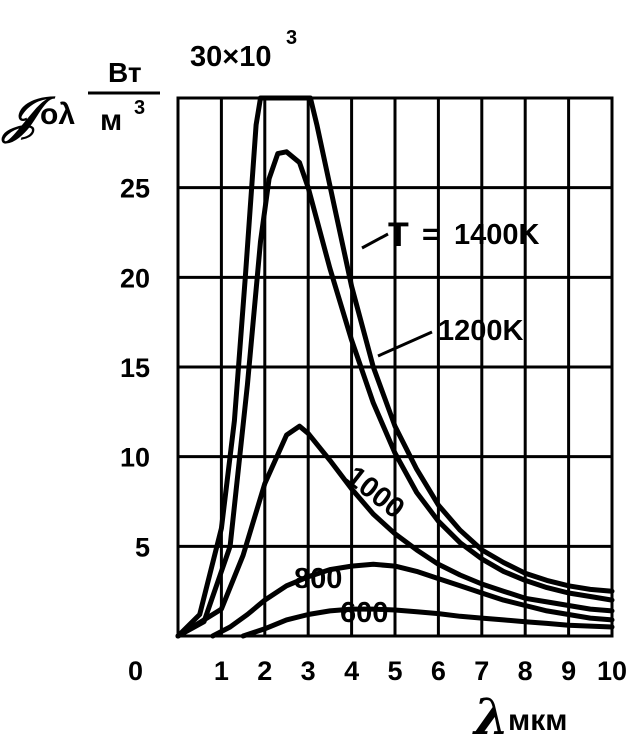  I want to click on x-tick-4: 4, so click(351, 671).